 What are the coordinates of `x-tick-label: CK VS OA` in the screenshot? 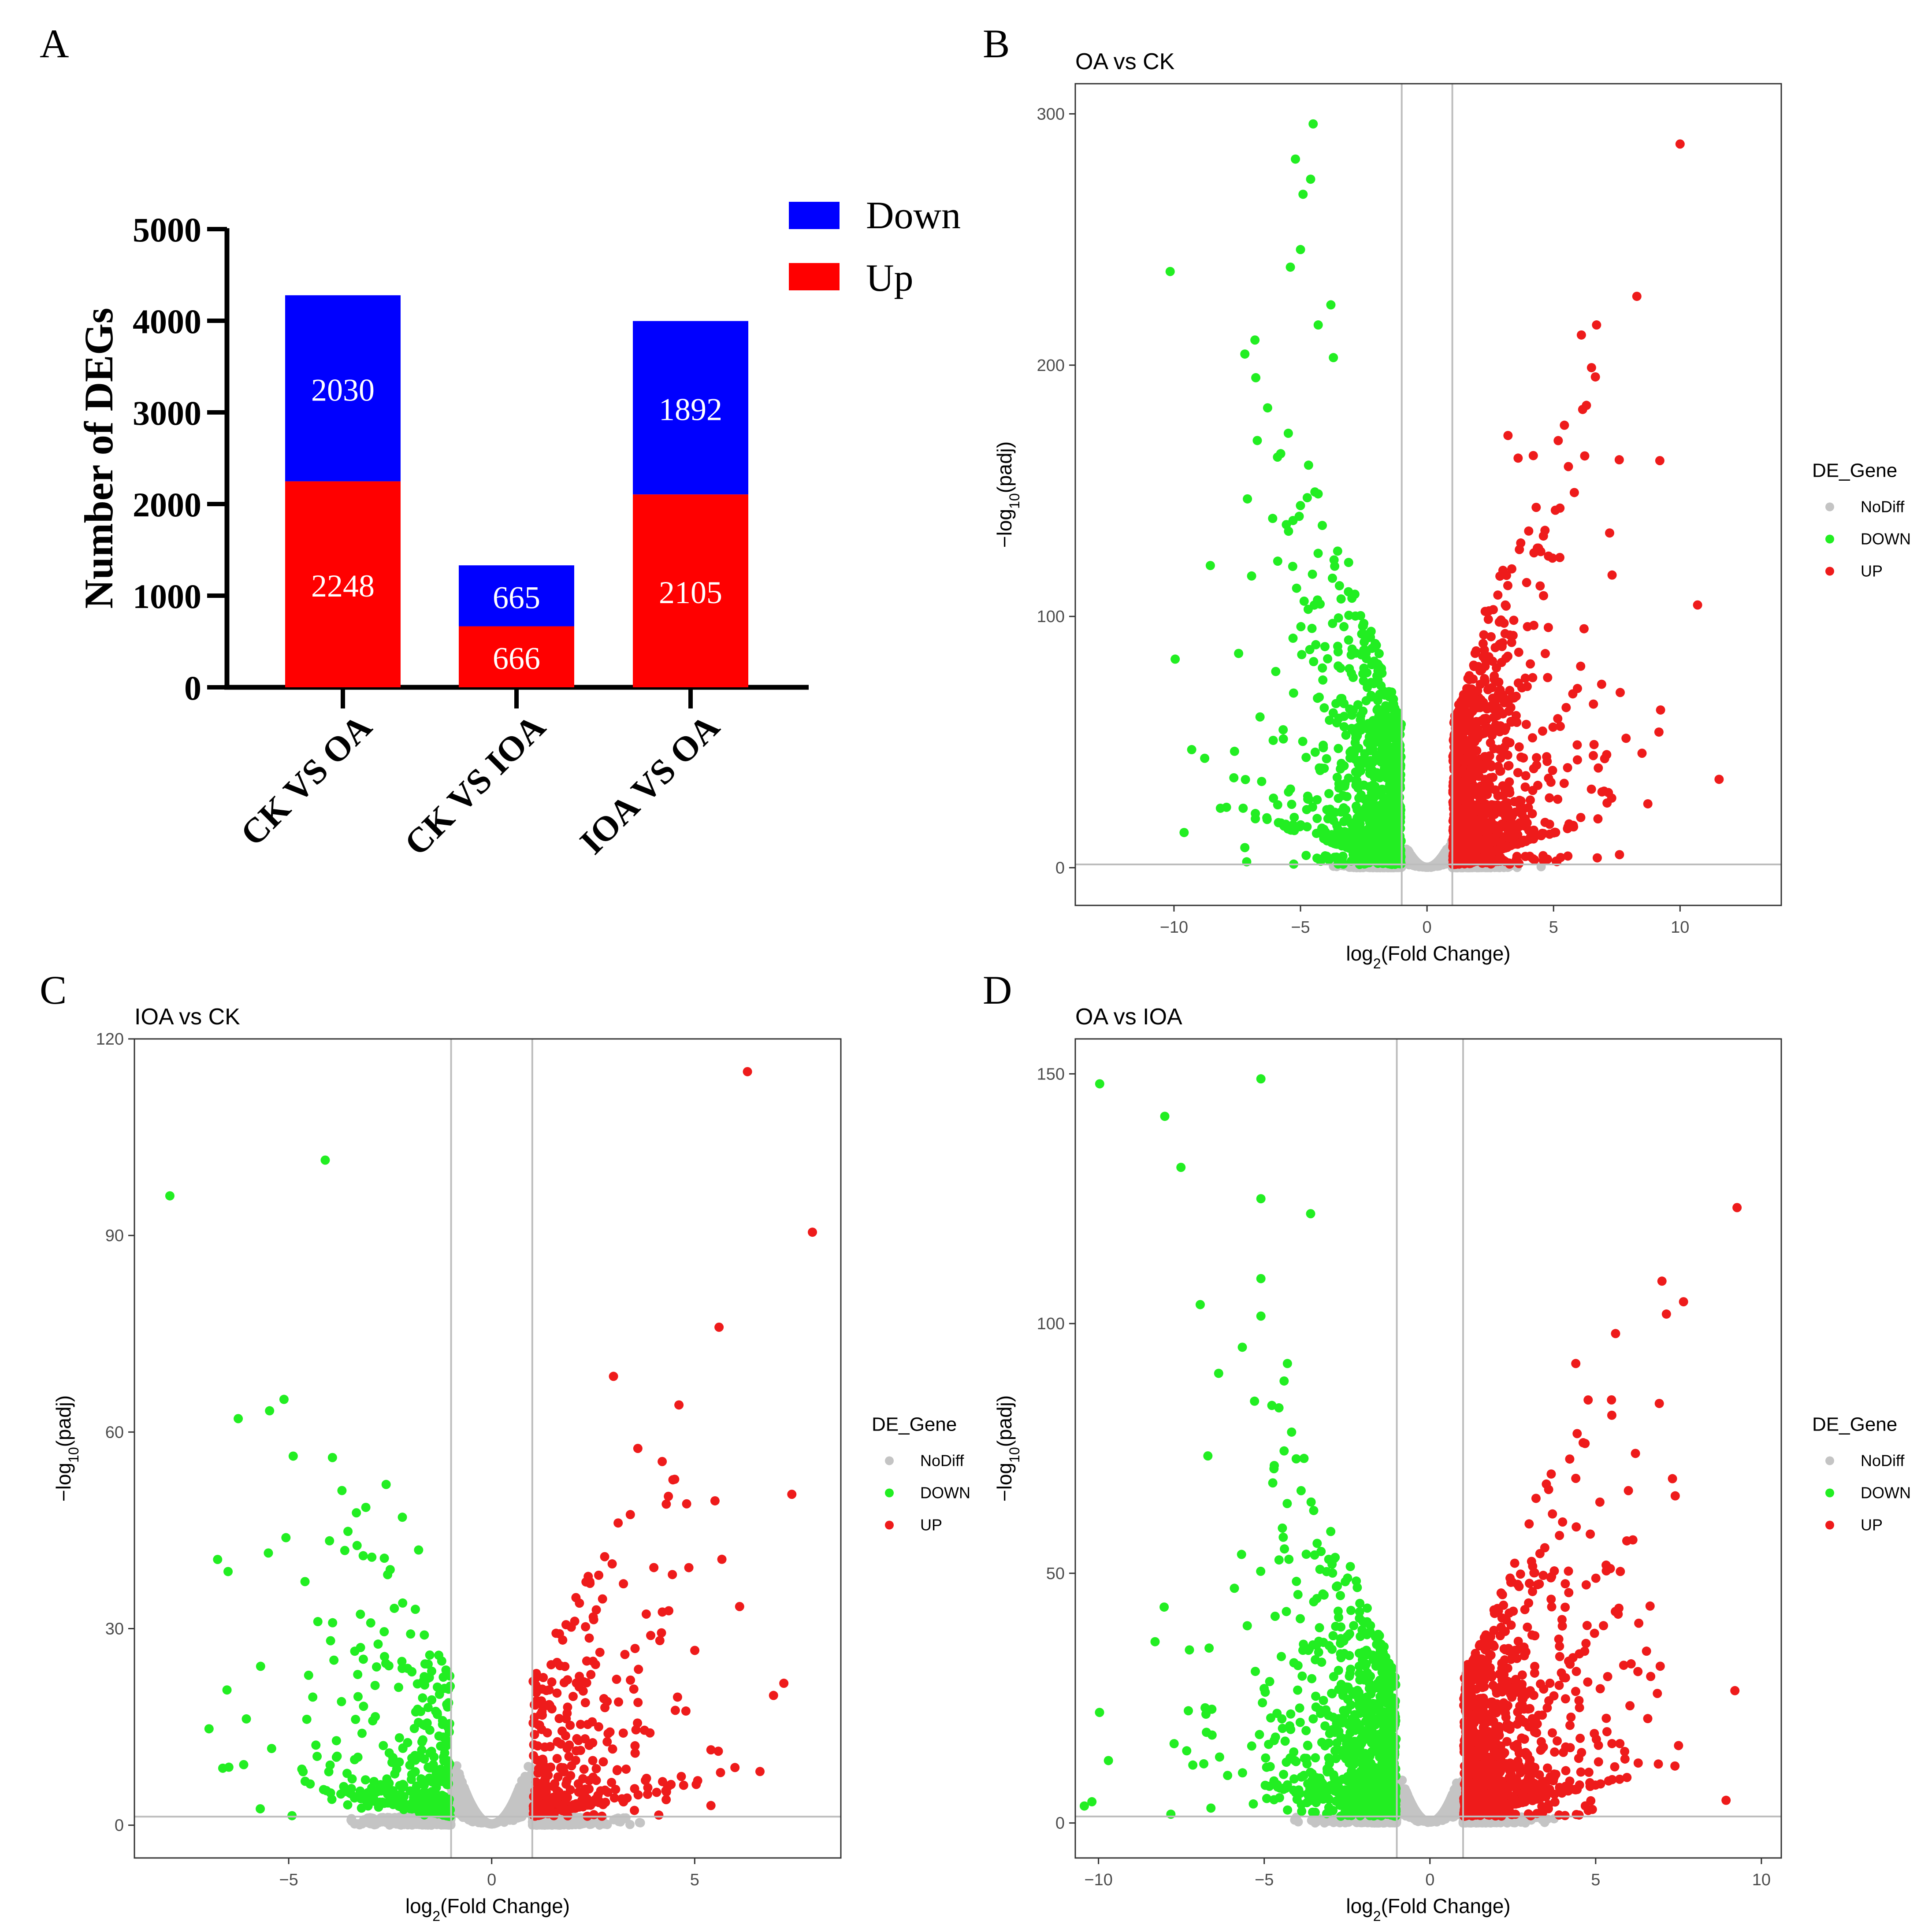 It's located at (306, 780).